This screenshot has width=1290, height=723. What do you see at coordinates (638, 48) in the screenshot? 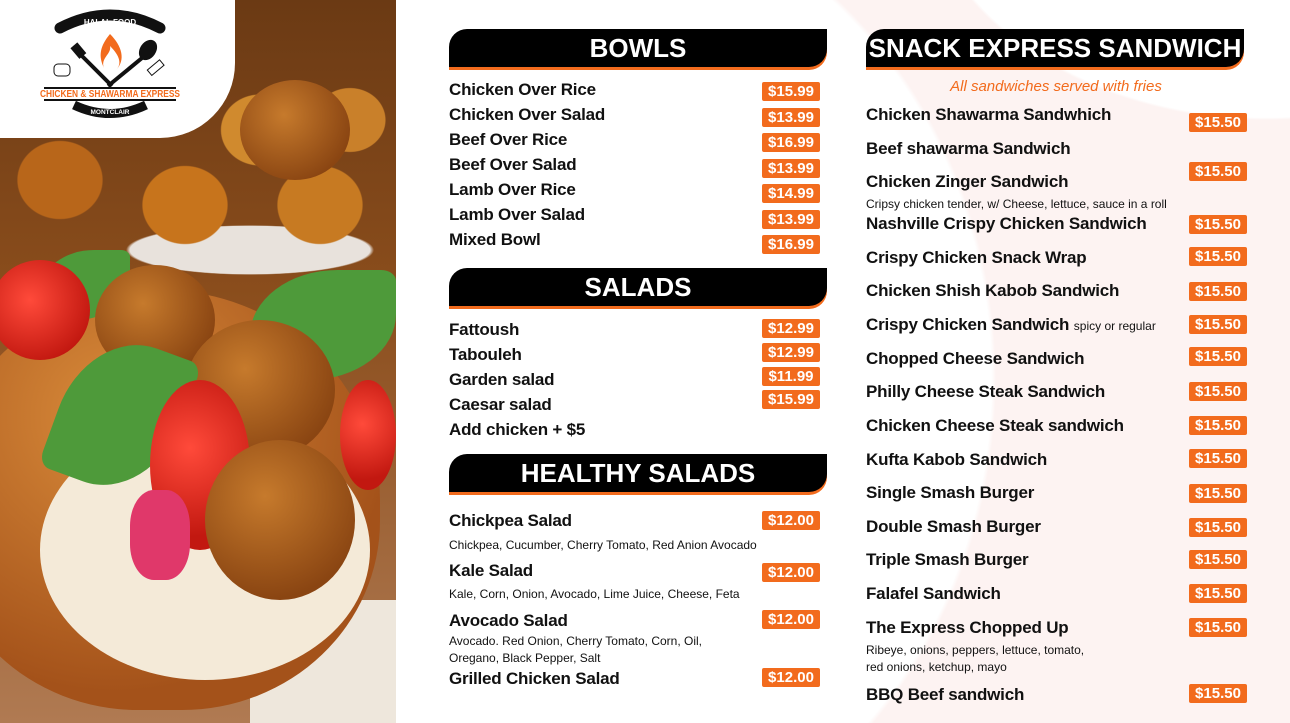
I see `bowls-header: BOWLS` at bounding box center [638, 48].